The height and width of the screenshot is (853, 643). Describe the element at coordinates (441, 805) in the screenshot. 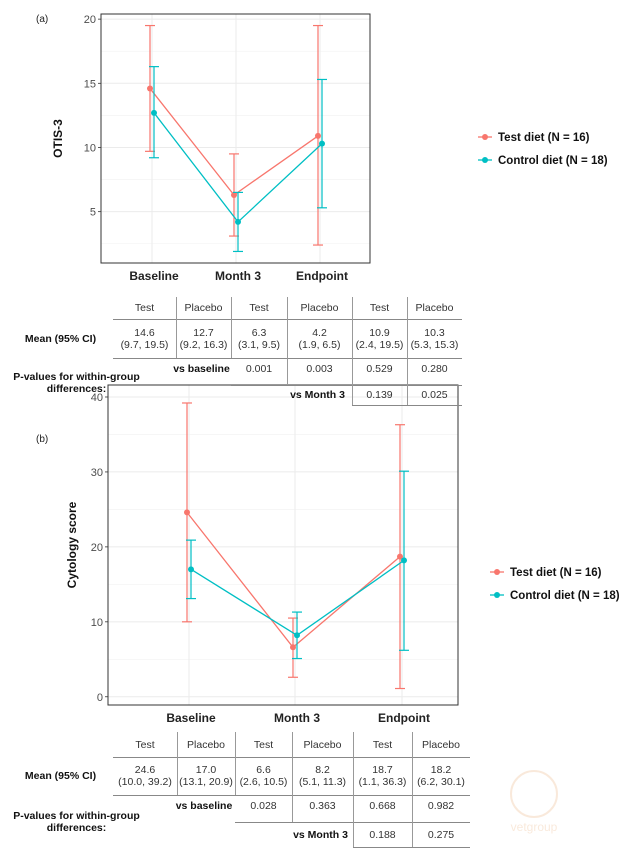

I see `pvalue-vs-baseline-cell: 0.982` at that location.